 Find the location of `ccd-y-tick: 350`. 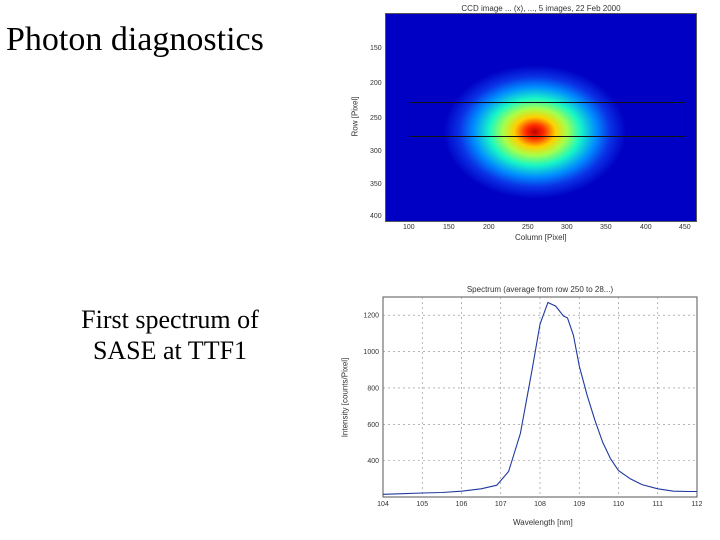

ccd-y-tick: 350 is located at coordinates (376, 184).